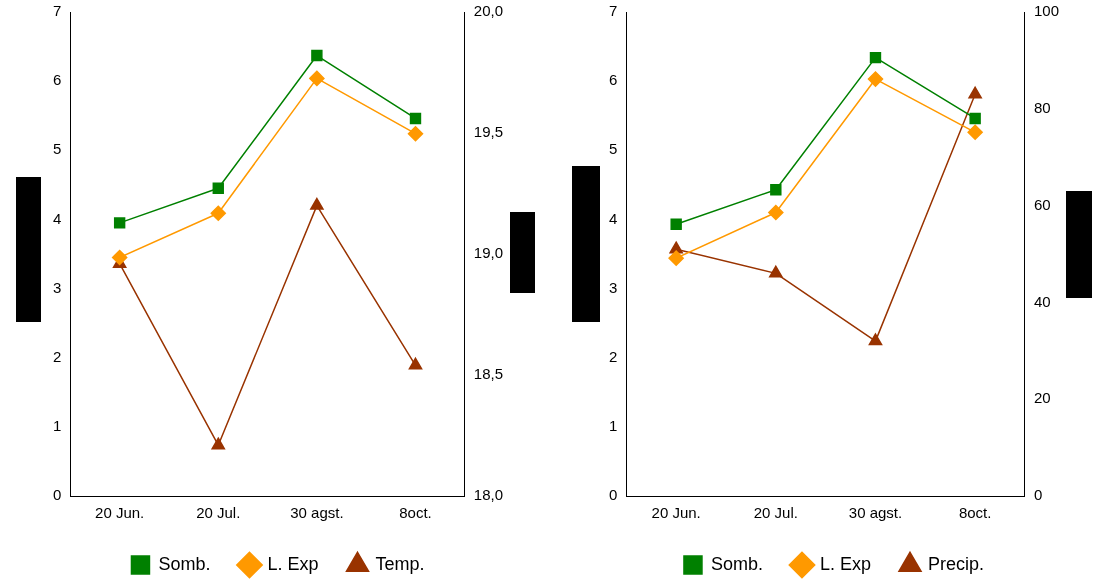 Image resolution: width=1112 pixels, height=584 pixels. What do you see at coordinates (488, 132) in the screenshot?
I see `y2-tick-label: 19,5` at bounding box center [488, 132].